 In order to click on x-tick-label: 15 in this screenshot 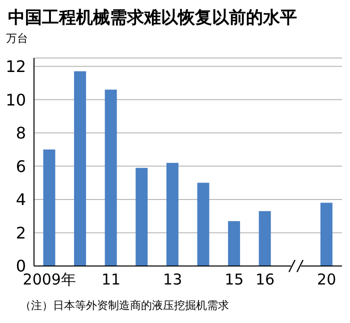, I will do `click(234, 279)`.